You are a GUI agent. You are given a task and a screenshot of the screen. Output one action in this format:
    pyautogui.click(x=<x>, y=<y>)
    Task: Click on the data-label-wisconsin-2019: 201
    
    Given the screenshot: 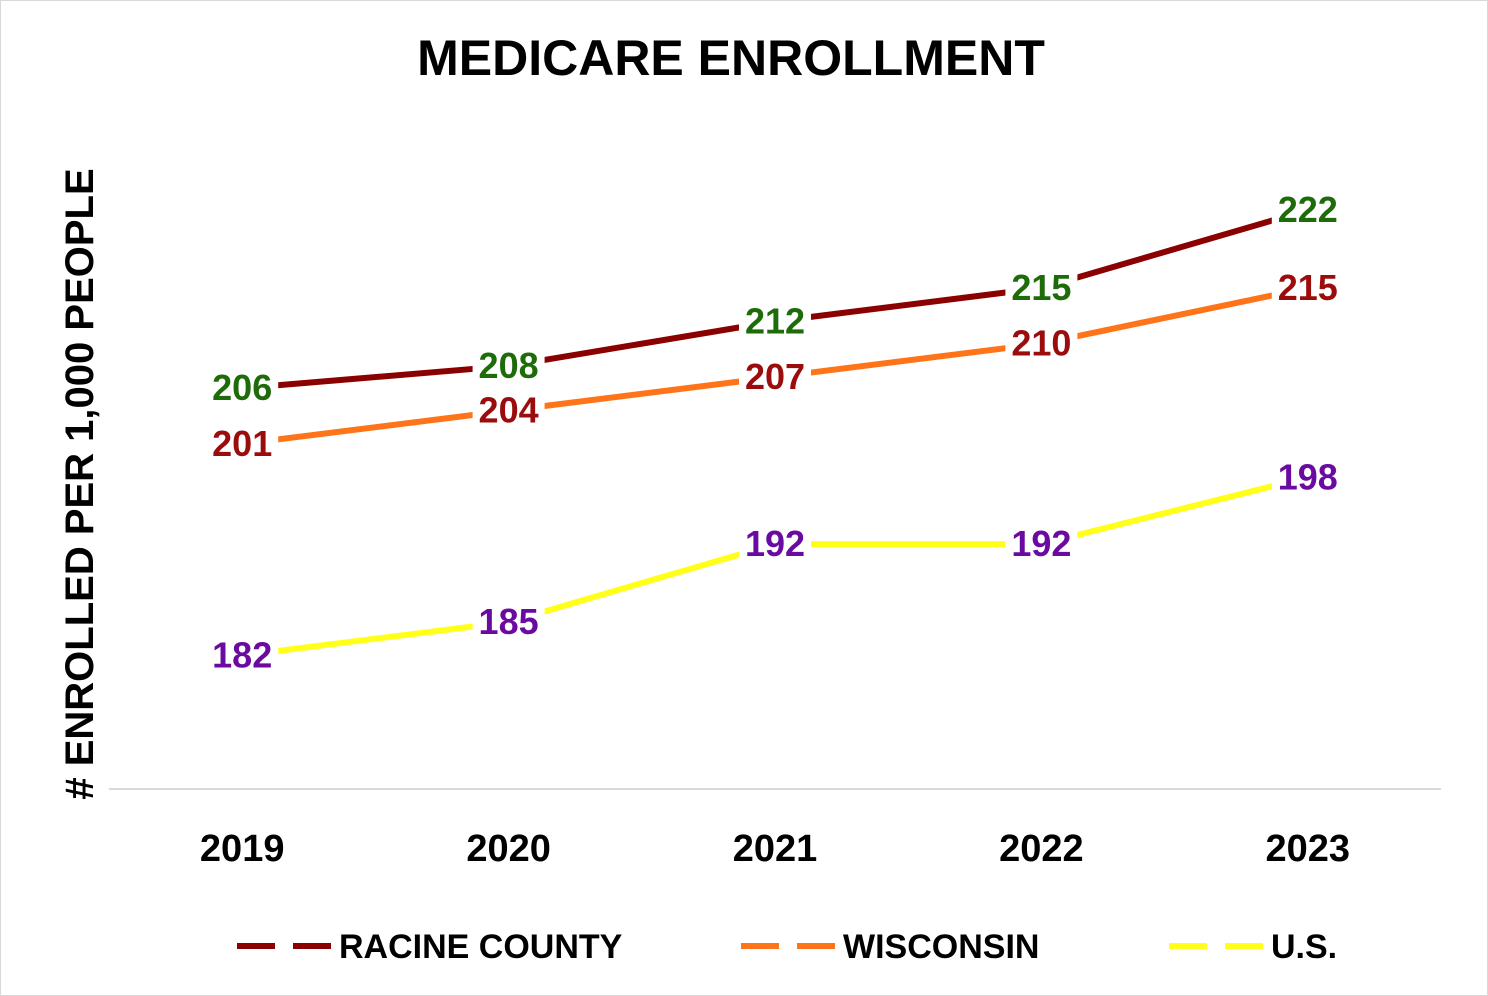 What is the action you would take?
    pyautogui.click(x=242, y=443)
    